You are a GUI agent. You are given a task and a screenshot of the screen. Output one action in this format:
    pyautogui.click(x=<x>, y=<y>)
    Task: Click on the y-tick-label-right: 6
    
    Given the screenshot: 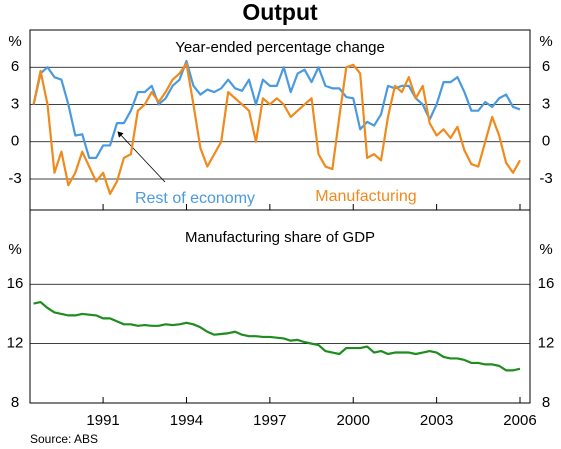 What is the action you would take?
    pyautogui.click(x=546, y=66)
    